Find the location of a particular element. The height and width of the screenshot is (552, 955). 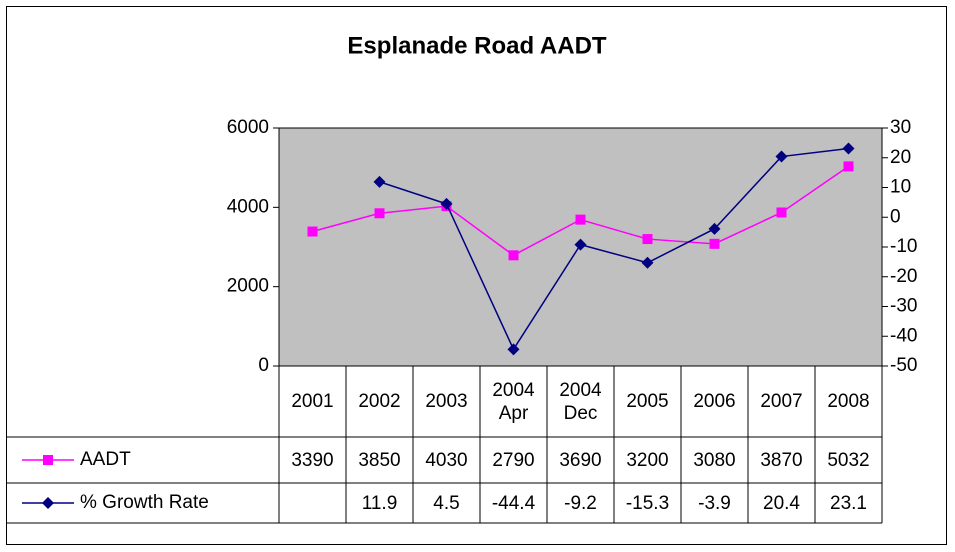

table-value: 4030 is located at coordinates (446, 460).